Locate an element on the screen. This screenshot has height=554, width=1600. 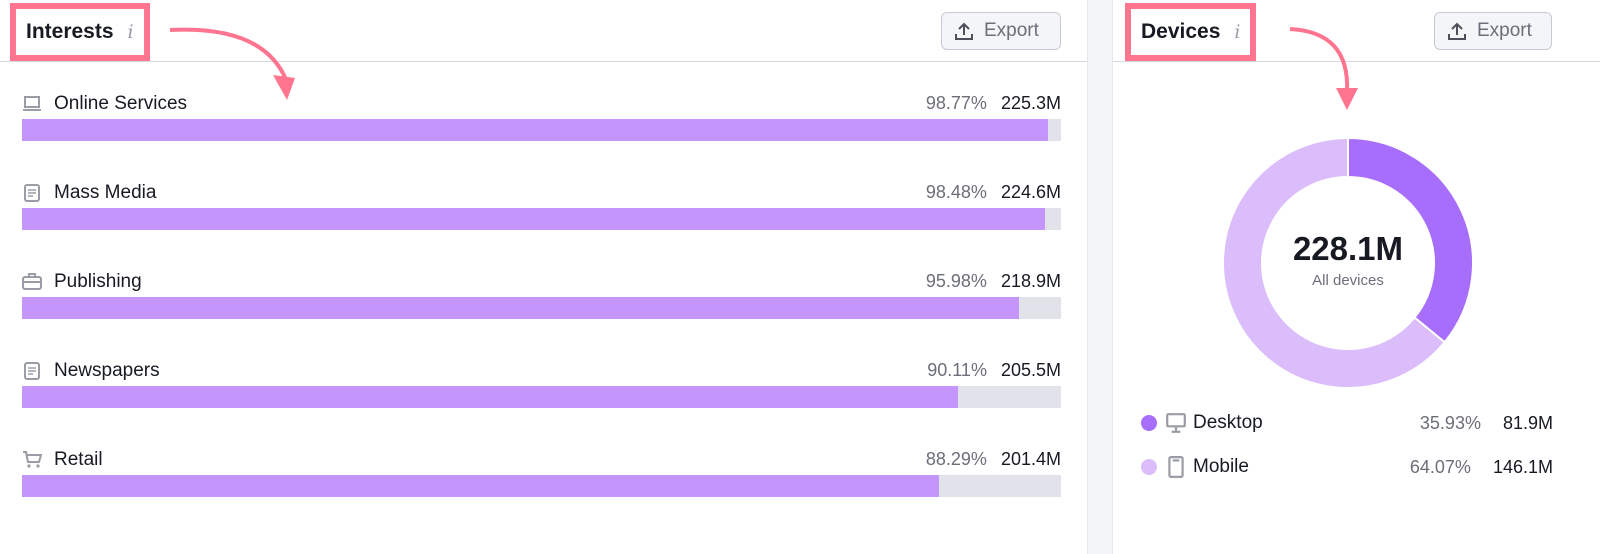
devices-title-highlight: Devices i is located at coordinates (1191, 32).